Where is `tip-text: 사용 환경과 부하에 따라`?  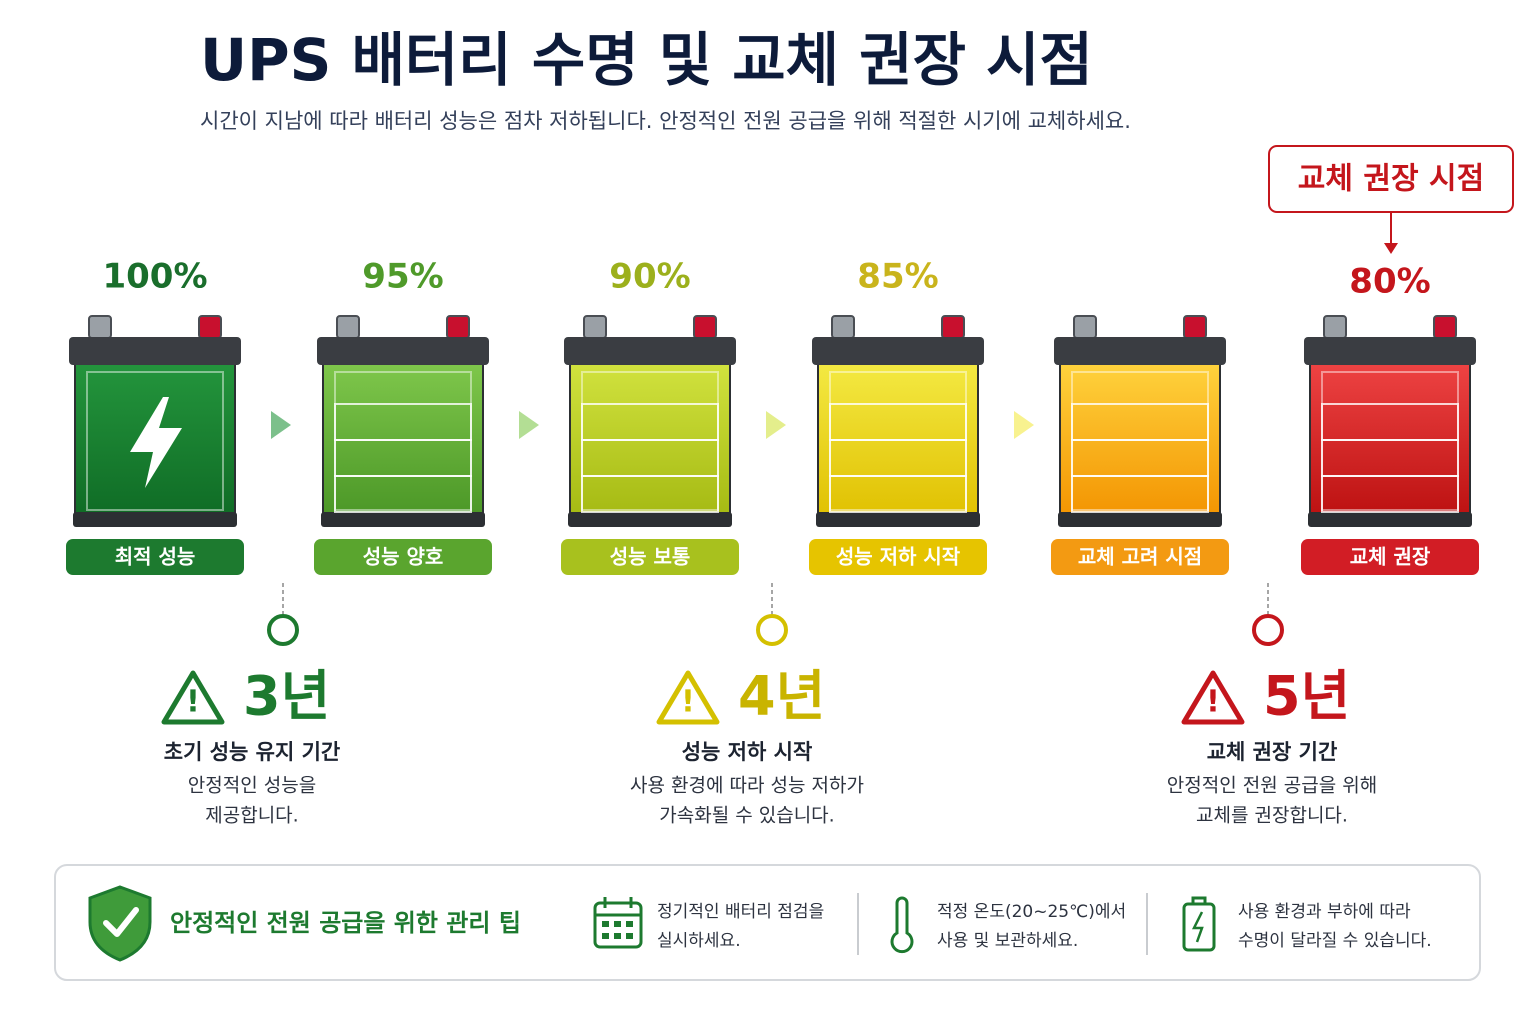 tip-text: 사용 환경과 부하에 따라 is located at coordinates (1324, 912).